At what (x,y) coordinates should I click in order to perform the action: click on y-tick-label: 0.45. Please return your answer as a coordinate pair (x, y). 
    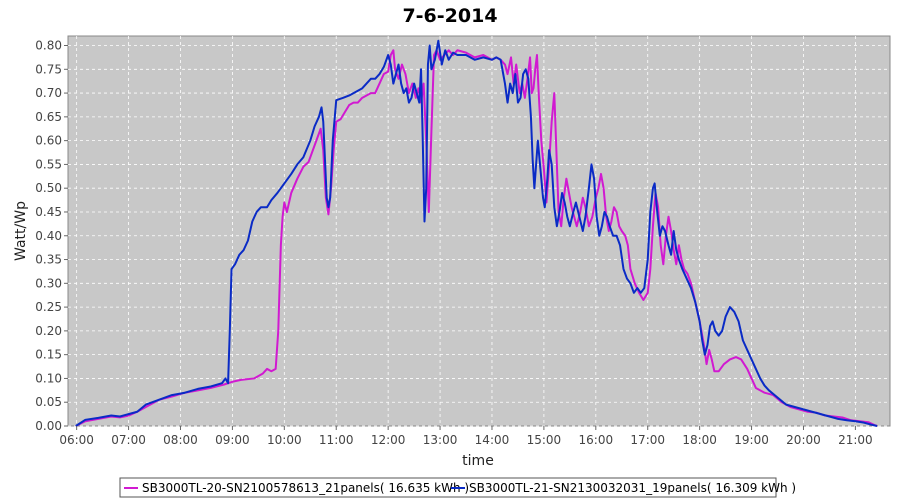
    Looking at the image, I should click on (48, 212).